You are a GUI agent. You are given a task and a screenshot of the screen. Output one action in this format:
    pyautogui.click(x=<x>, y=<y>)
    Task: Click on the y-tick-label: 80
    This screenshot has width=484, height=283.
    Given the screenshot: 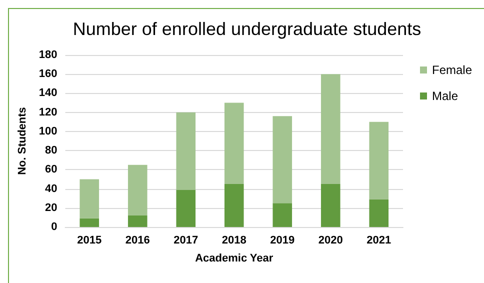 What is the action you would take?
    pyautogui.click(x=51, y=150)
    